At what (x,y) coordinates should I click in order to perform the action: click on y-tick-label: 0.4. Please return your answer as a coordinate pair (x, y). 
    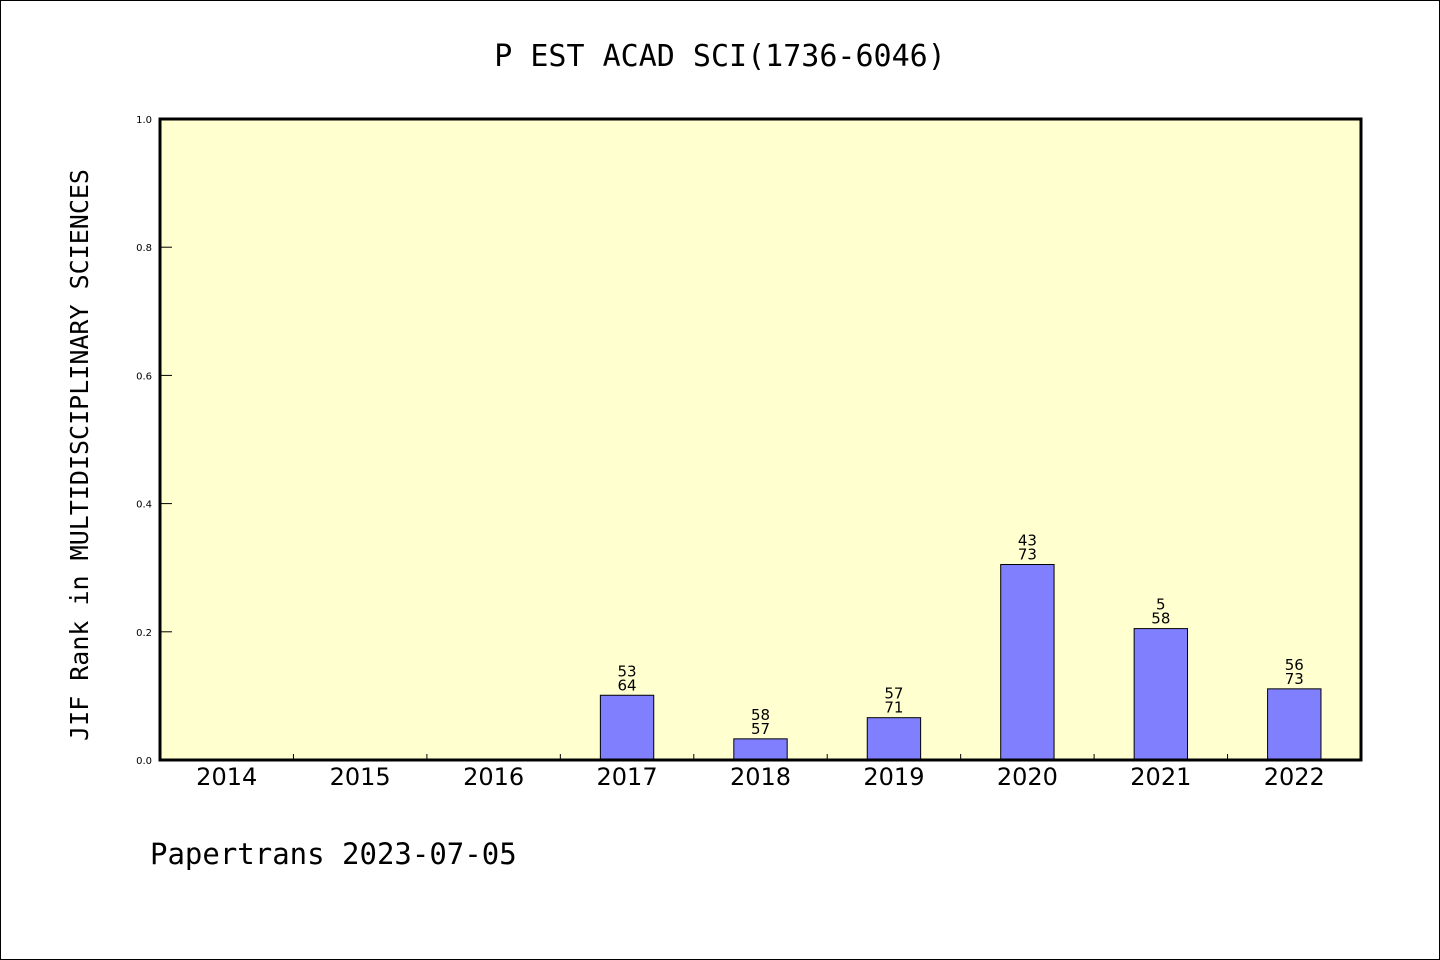
    Looking at the image, I should click on (144, 505).